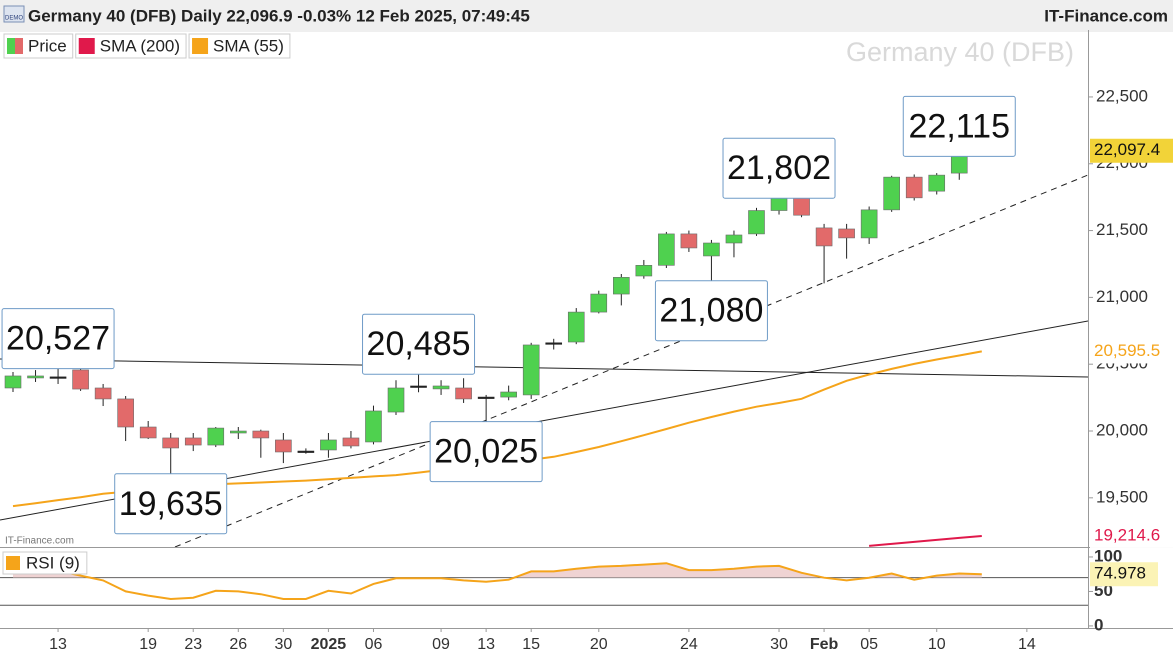 This screenshot has height=660, width=1173. I want to click on rsi-label-bg, so click(1124, 574).